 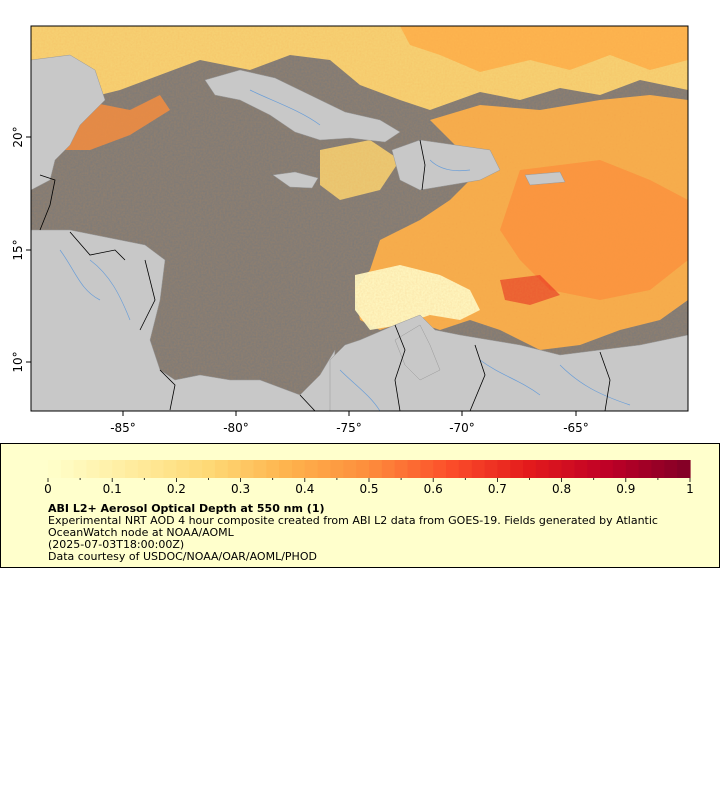 I want to click on lat-ticks, so click(x=28, y=249).